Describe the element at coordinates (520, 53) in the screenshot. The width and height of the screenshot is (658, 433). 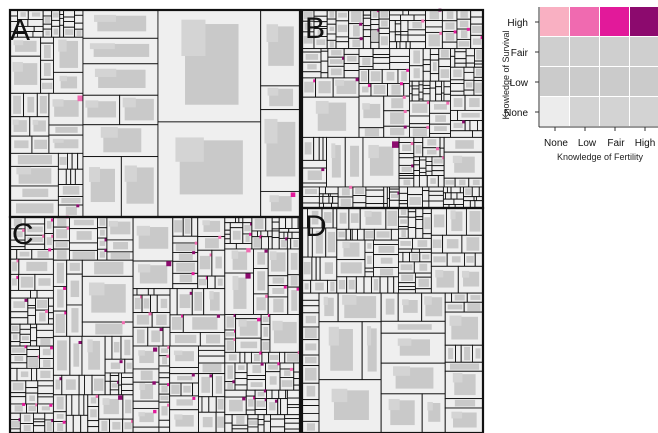
I see `legend-y-tick-fair: Fair` at that location.